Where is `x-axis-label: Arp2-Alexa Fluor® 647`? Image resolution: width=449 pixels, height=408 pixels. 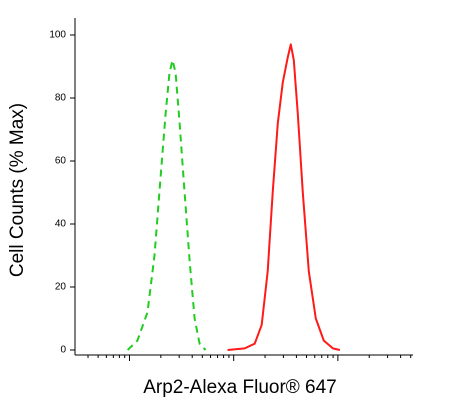
x-axis-label: Arp2-Alexa Fluor® 647 is located at coordinates (240, 387).